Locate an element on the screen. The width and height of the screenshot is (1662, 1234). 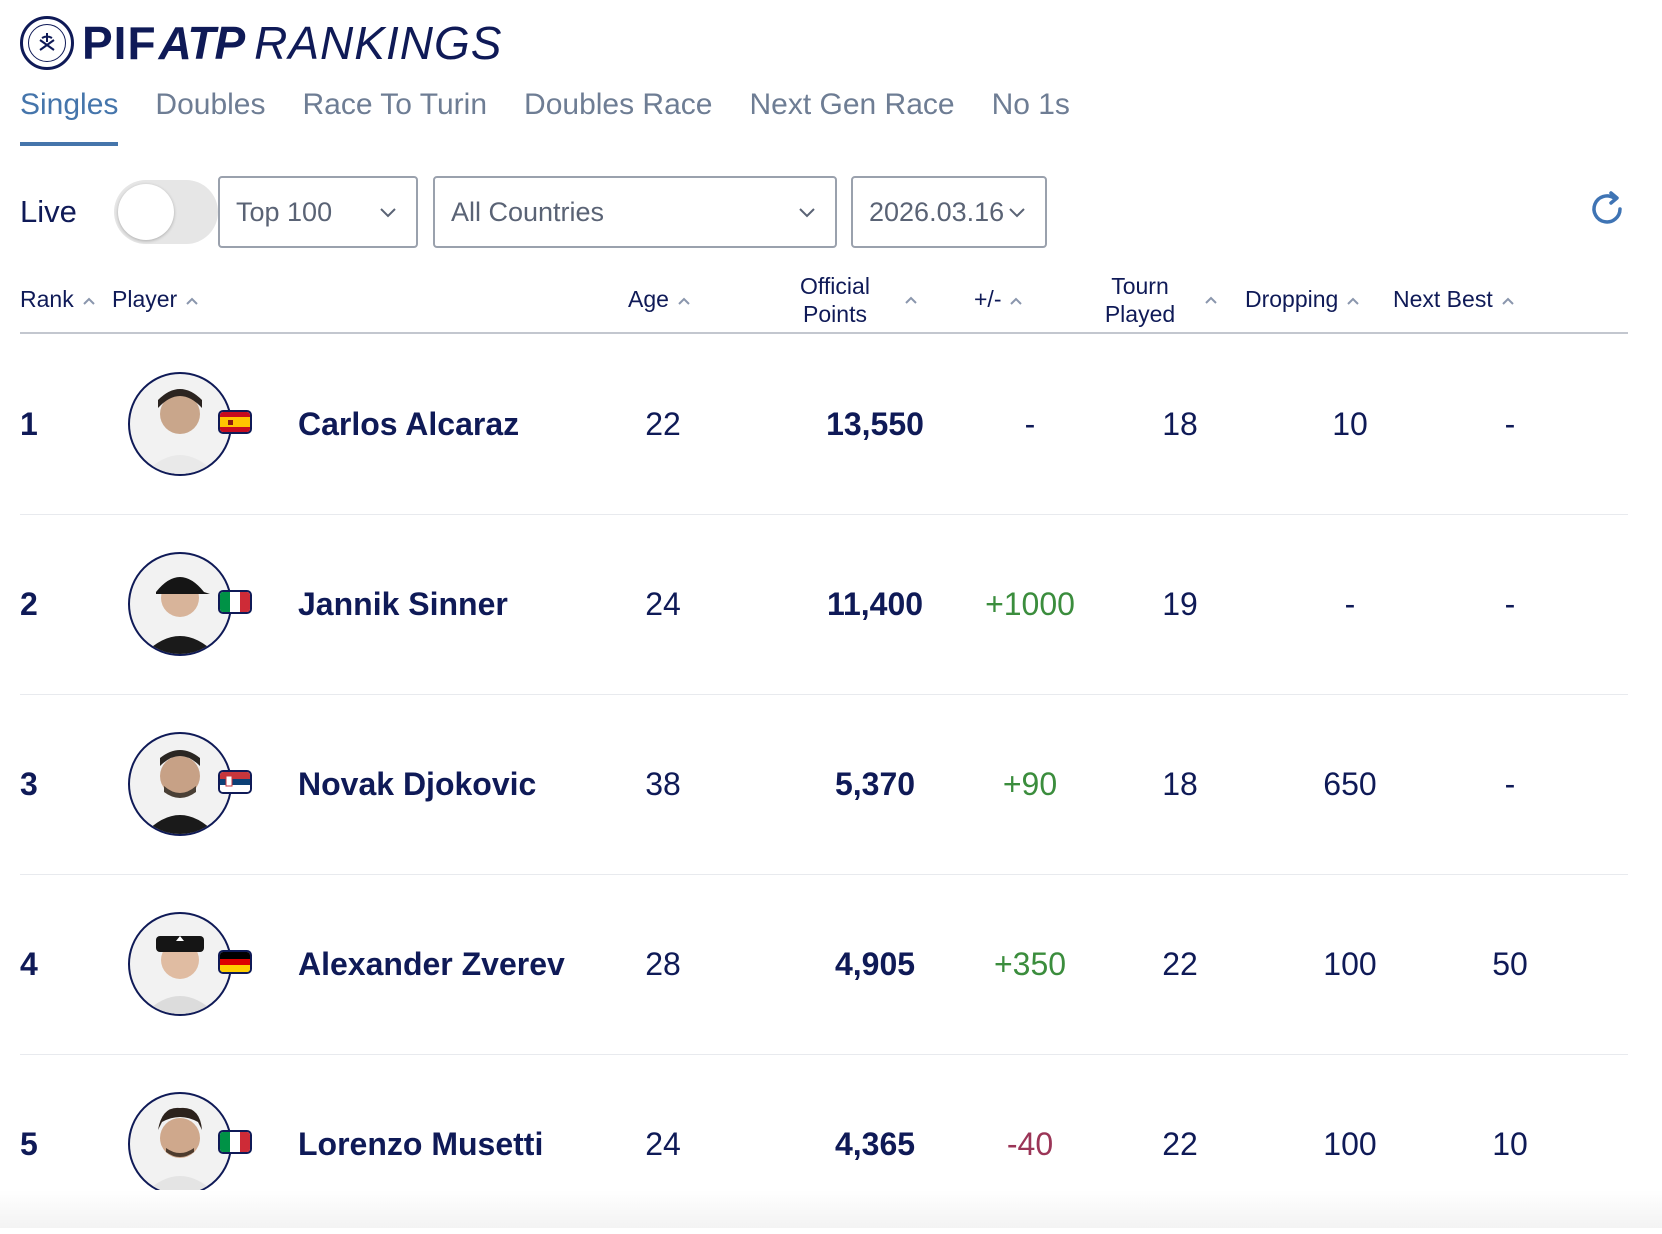
column-change: +/- is located at coordinates (998, 299).